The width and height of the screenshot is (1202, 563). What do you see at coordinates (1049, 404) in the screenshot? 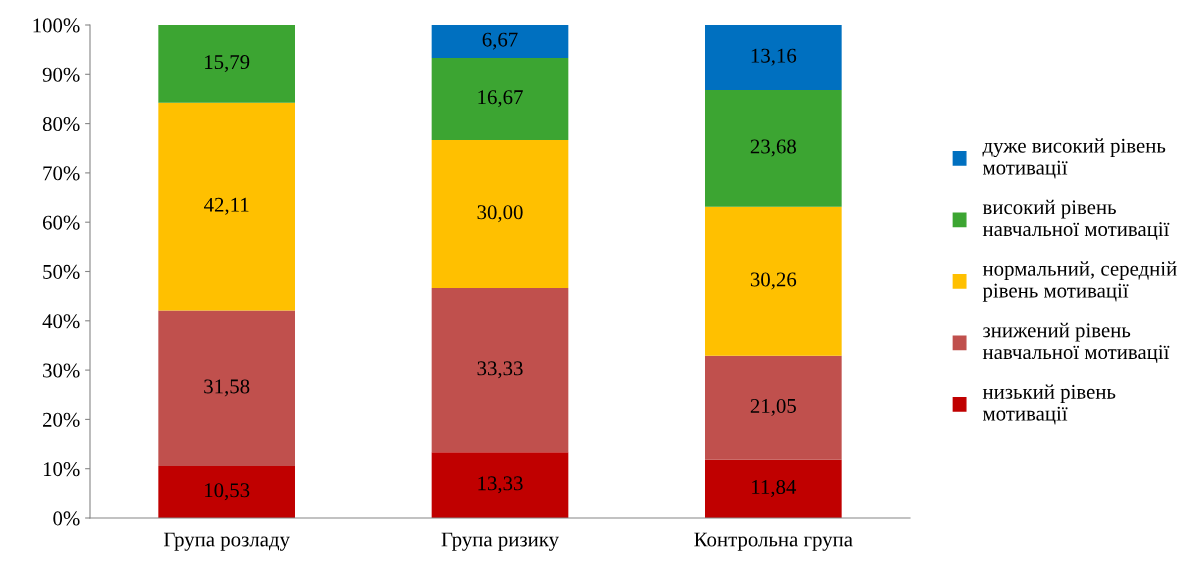
I see `legend-label: низький рівень мотивації` at bounding box center [1049, 404].